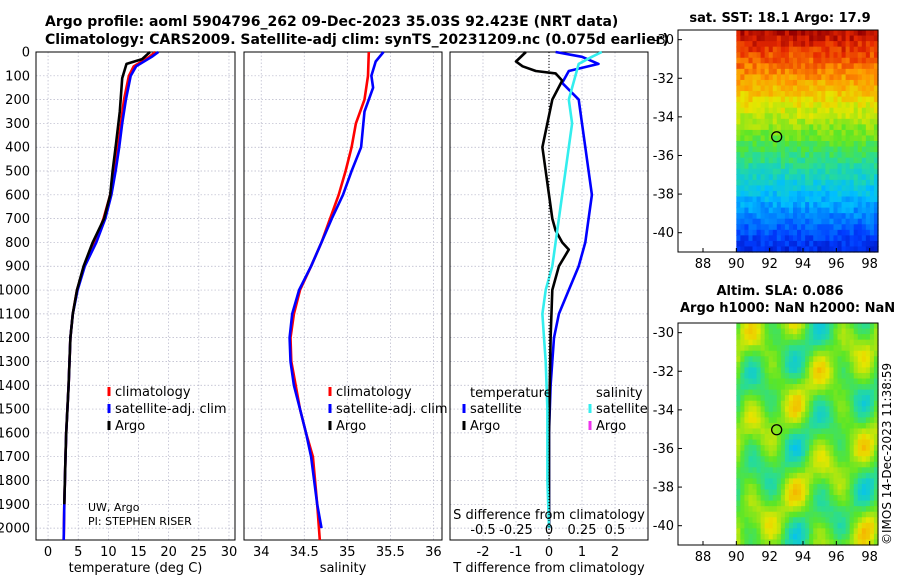 Image resolution: width=900 pixels, height=580 pixels. I want to click on map-y-tick-label: -34, so click(663, 117).